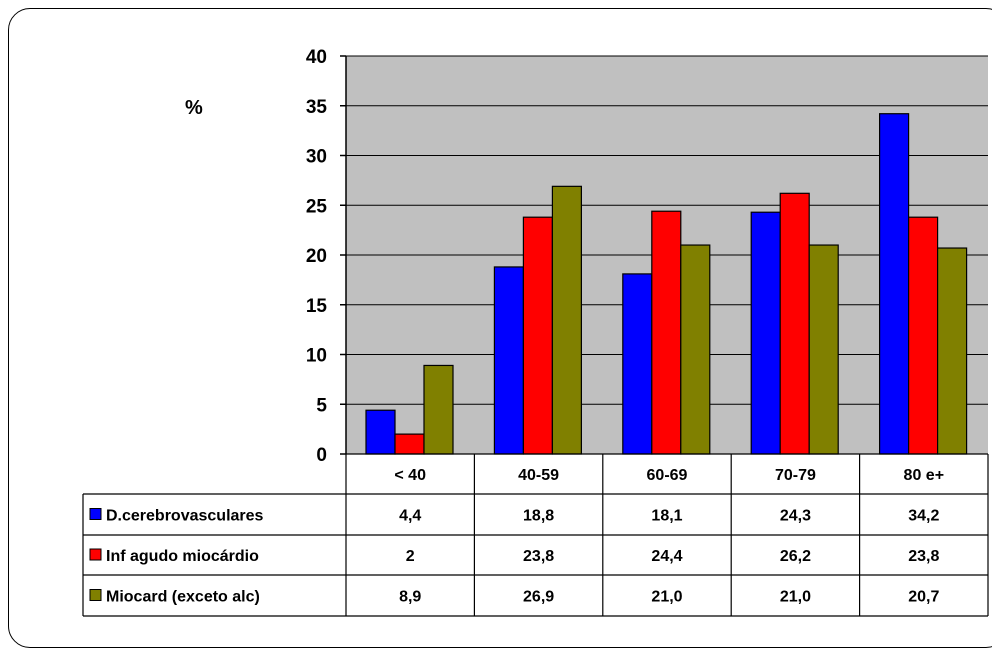  Describe the element at coordinates (317, 206) in the screenshot. I see `y-tick-label: 25` at that location.